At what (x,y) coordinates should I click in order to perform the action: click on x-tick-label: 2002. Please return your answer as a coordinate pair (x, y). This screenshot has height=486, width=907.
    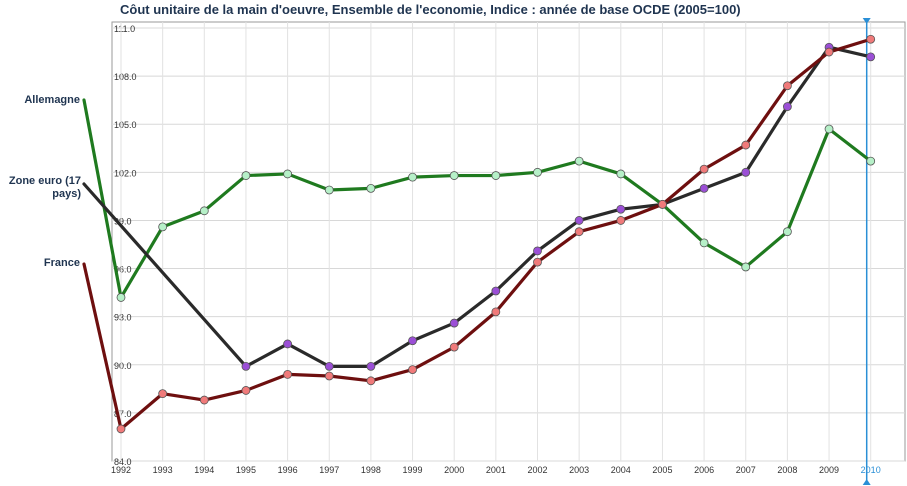
    Looking at the image, I should click on (537, 470).